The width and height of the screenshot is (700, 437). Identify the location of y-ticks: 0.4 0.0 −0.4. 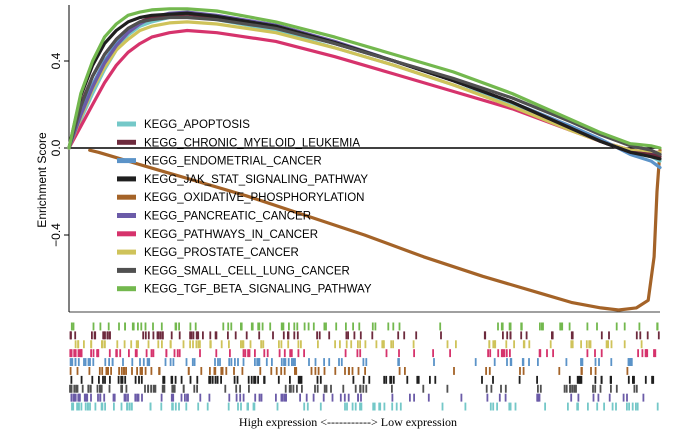
(59, 149).